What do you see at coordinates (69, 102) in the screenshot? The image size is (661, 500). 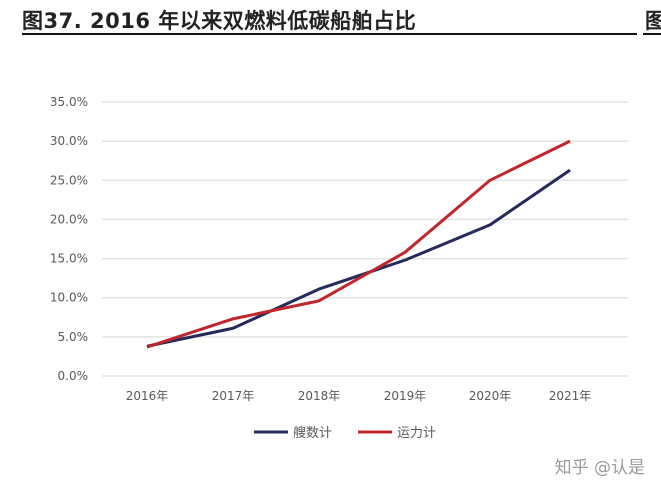 I see `y-tick-label: 35.0%` at bounding box center [69, 102].